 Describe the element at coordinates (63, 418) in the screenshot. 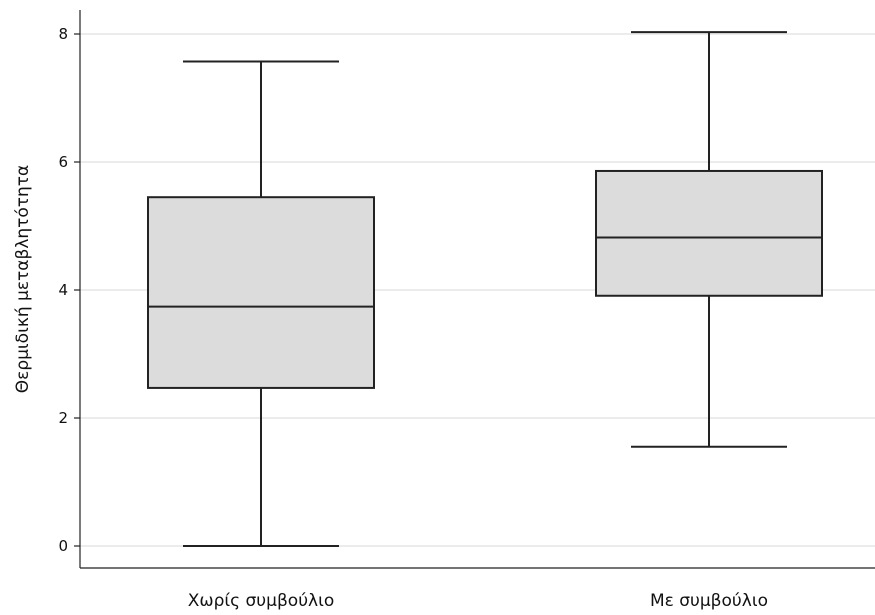

I see `y-tick-label: 2` at that location.